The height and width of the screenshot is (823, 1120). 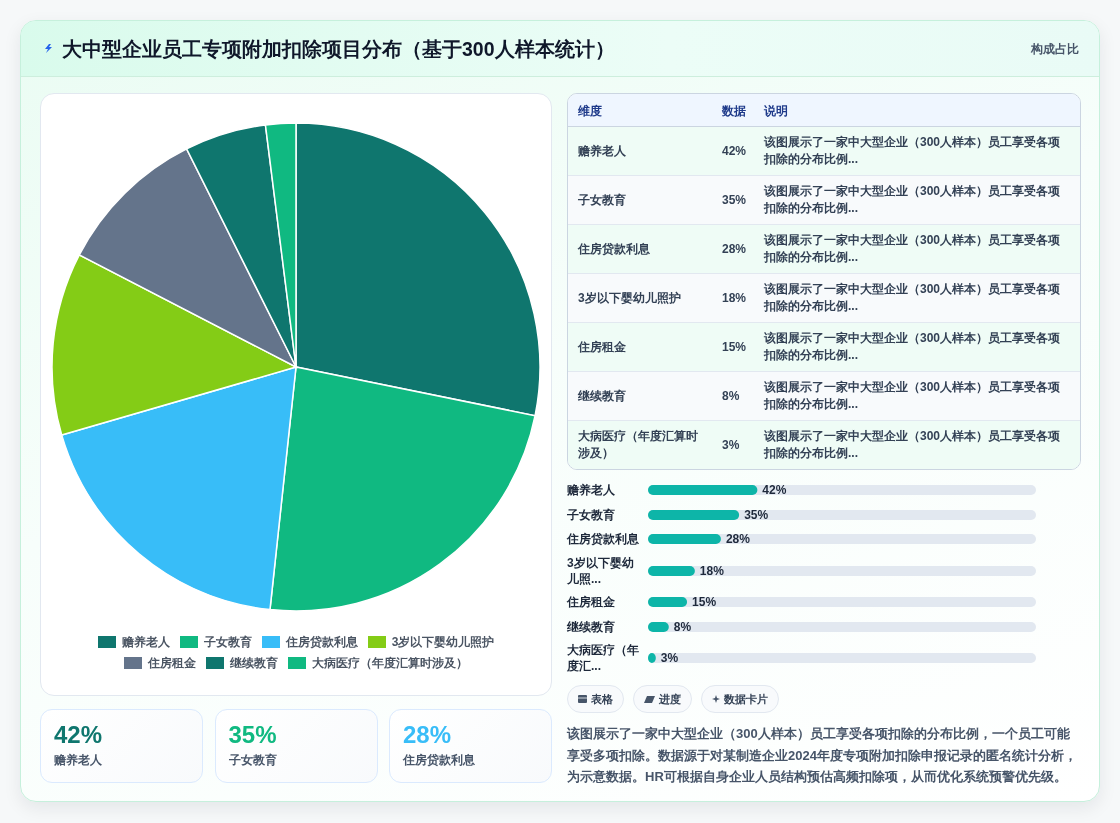 What do you see at coordinates (630, 298) in the screenshot?
I see `text: 3岁以下婴幼儿照护` at bounding box center [630, 298].